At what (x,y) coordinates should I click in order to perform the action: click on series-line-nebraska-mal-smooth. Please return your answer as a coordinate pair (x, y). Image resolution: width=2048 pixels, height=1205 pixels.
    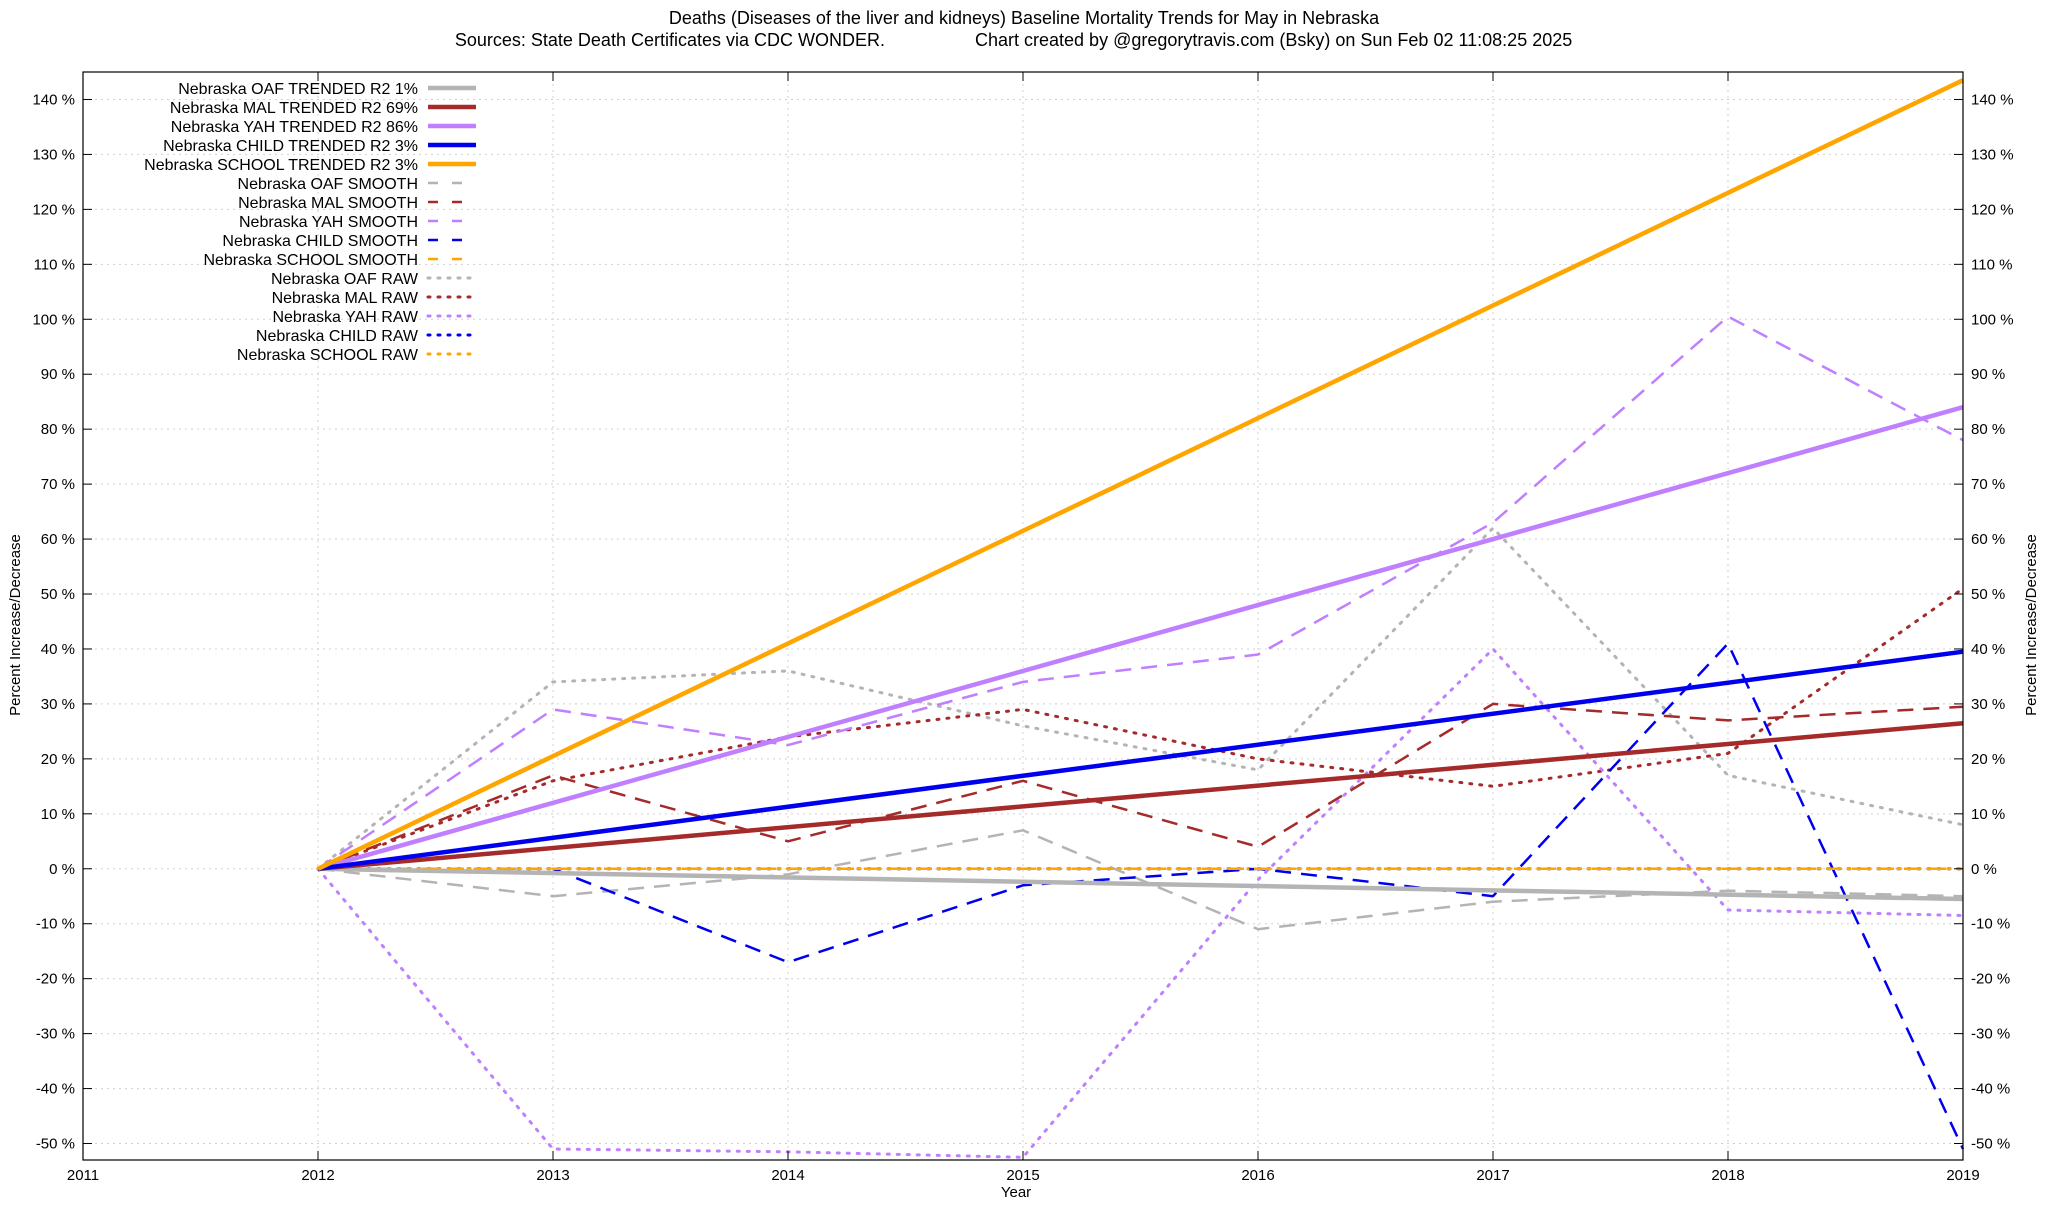
    Looking at the image, I should click on (1140, 786).